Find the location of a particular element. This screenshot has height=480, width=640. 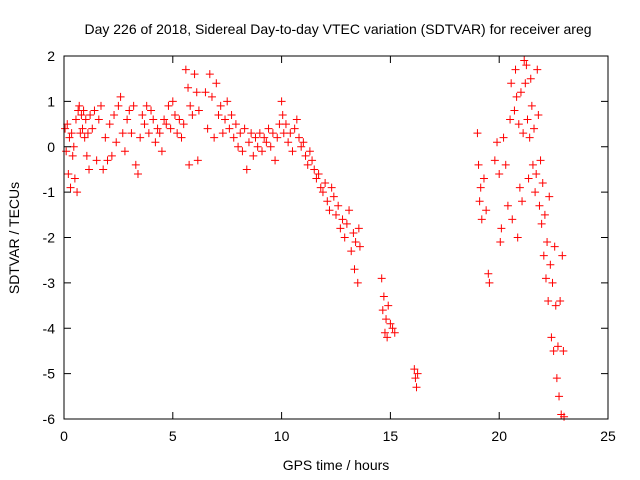

x-tick-label: 5 is located at coordinates (173, 436).